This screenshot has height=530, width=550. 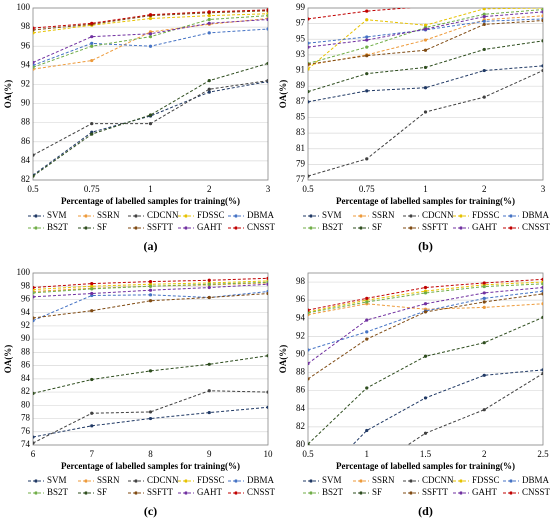 What do you see at coordinates (26, 404) in the screenshot?
I see `y-tick-label: 80` at bounding box center [26, 404].